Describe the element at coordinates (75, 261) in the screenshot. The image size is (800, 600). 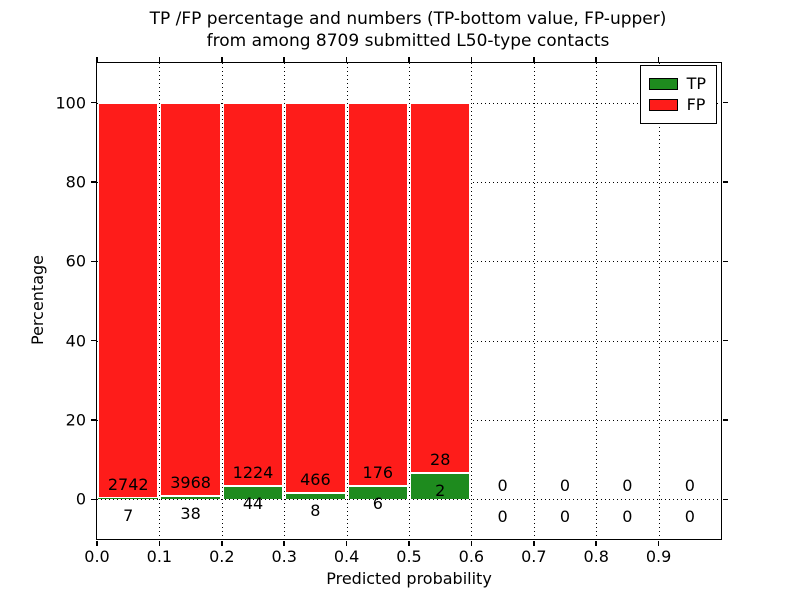
I see `y-tick-label: 60` at that location.